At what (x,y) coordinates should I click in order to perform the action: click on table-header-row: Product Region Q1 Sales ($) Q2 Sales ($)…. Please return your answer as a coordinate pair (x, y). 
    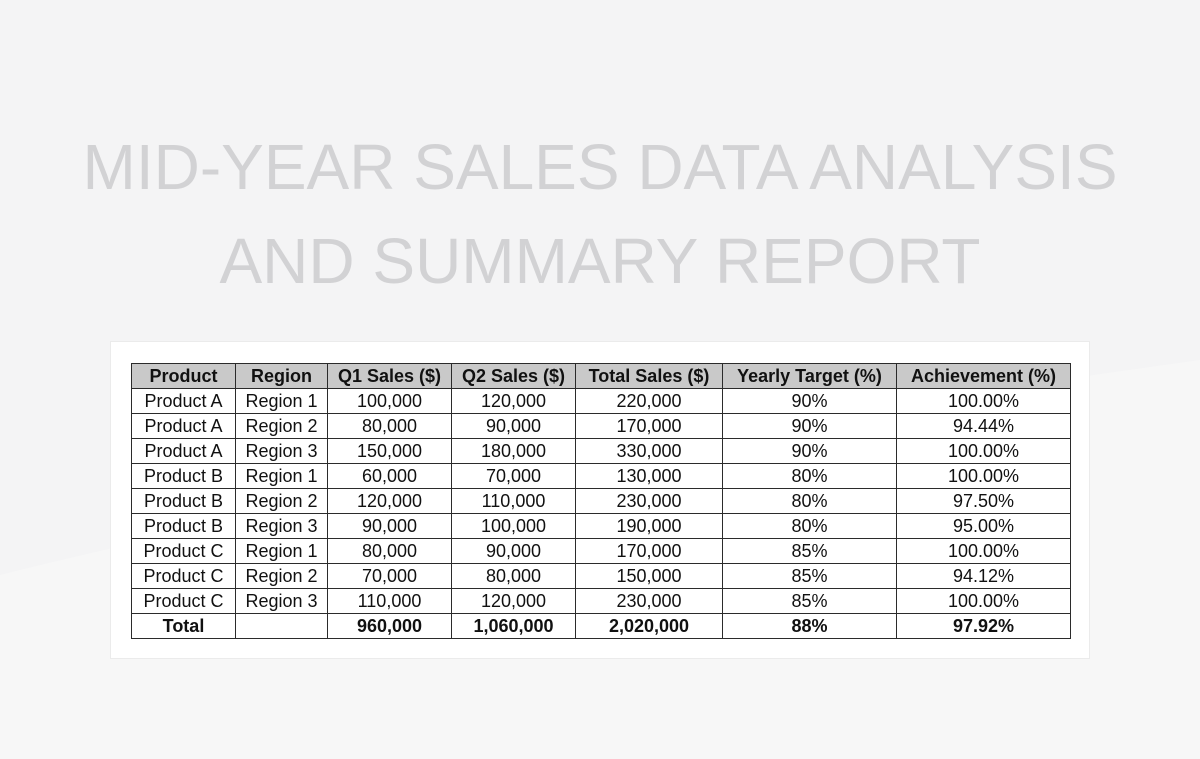
    Looking at the image, I should click on (601, 376).